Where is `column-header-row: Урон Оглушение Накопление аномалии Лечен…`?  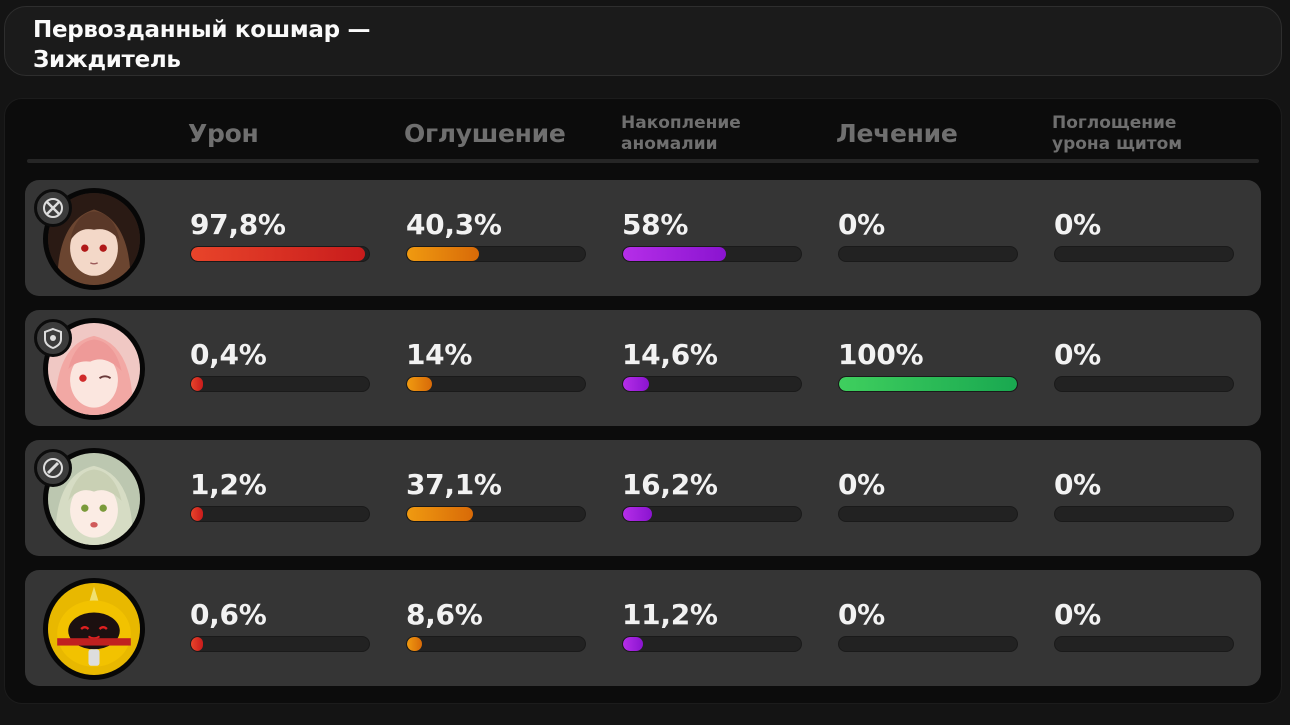
column-header-row: Урон Оглушение Накопление аномалии Лечен… is located at coordinates (643, 131).